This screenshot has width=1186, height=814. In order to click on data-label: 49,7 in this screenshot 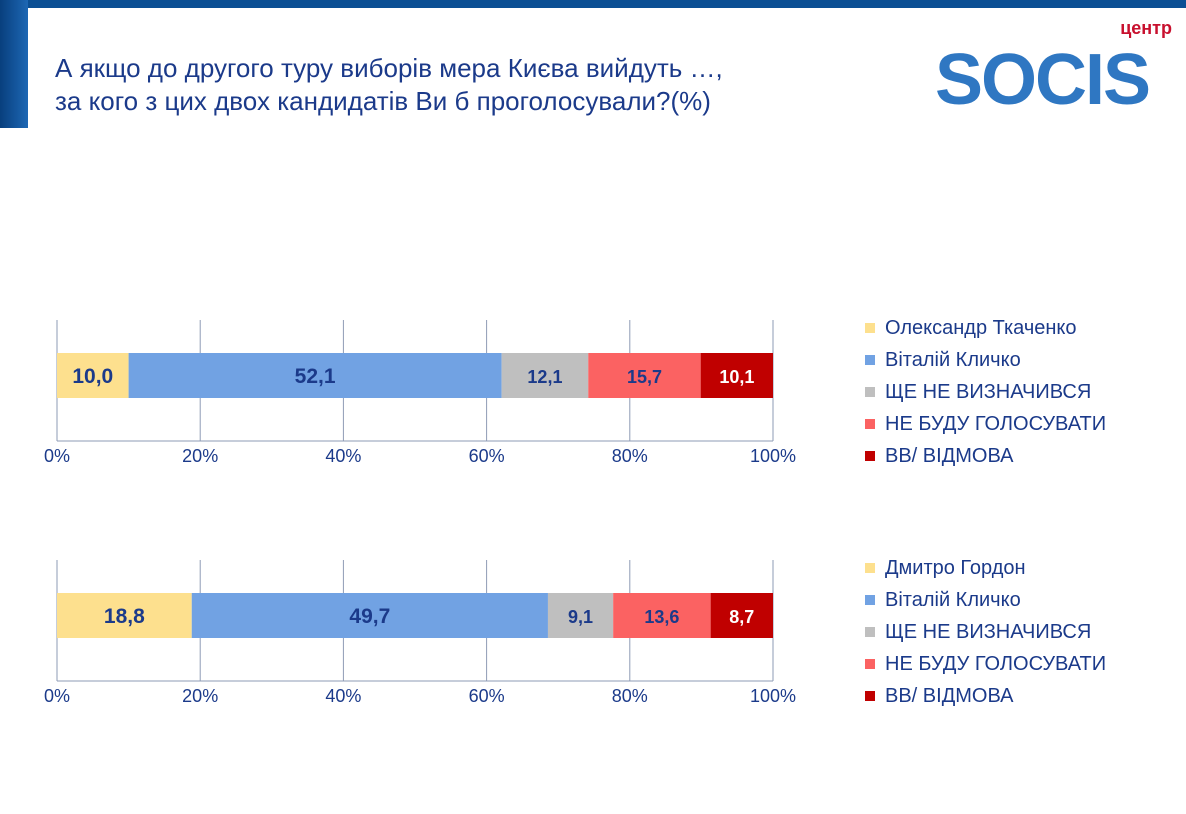, I will do `click(369, 616)`.